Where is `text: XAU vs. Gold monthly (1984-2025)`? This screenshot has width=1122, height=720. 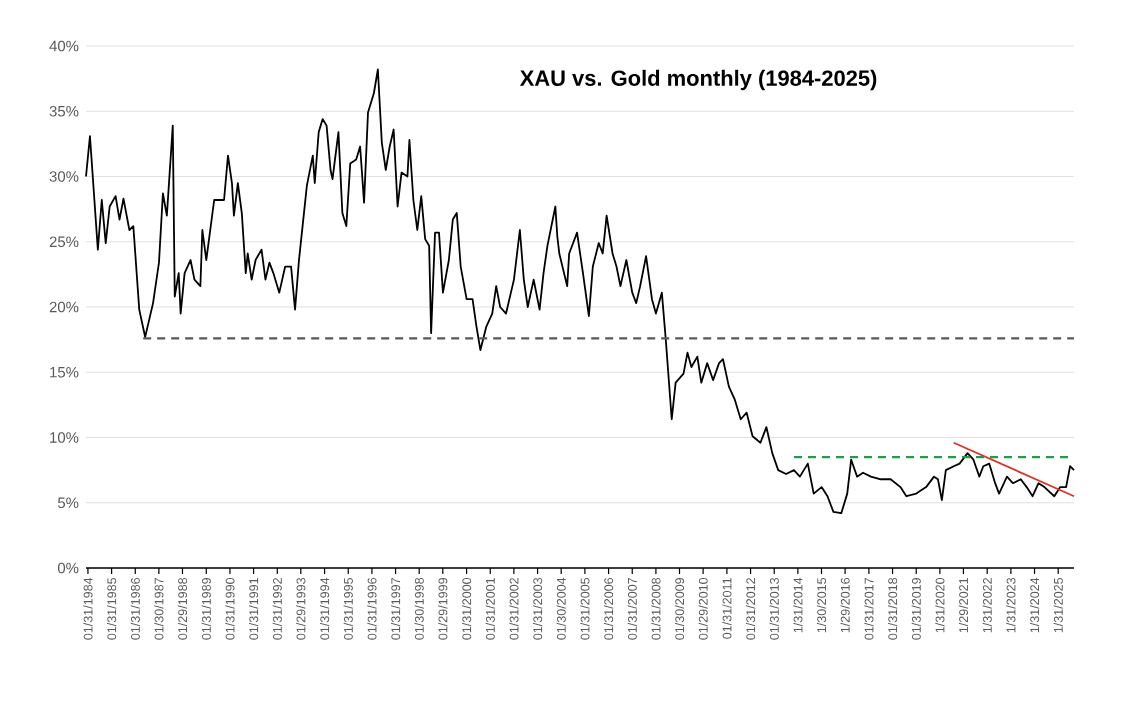
text: XAU vs. Gold monthly (1984-2025) is located at coordinates (698, 80).